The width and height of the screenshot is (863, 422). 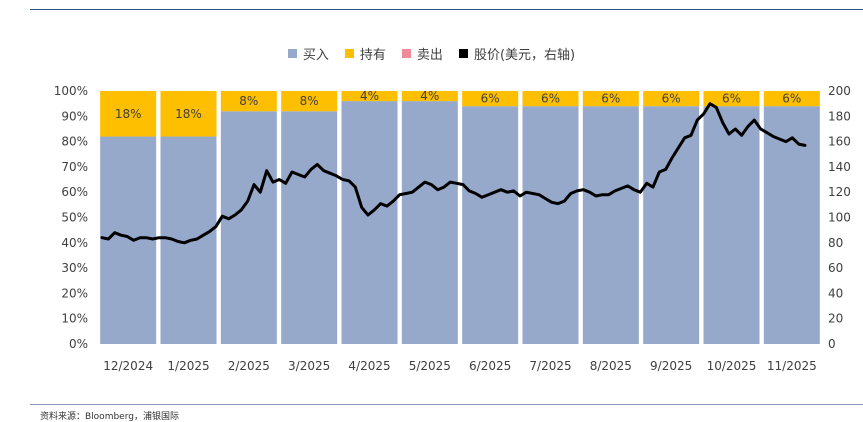 I want to click on x-tick-label-10: 10/2025, so click(x=732, y=366).